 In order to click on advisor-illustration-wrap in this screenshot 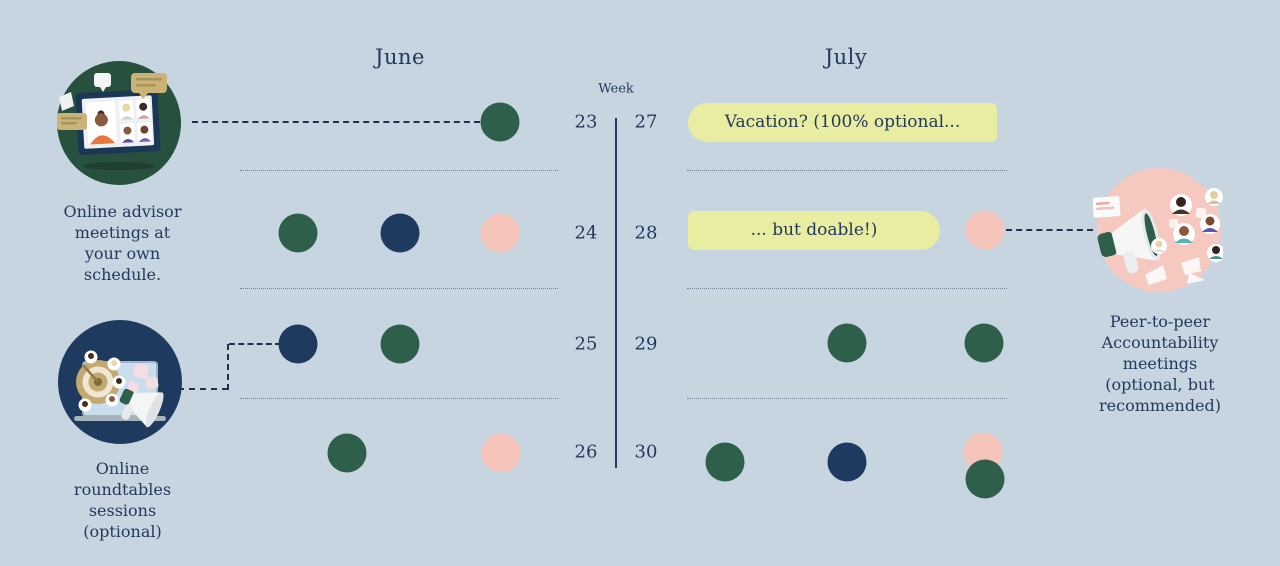, I will do `click(119, 123)`.